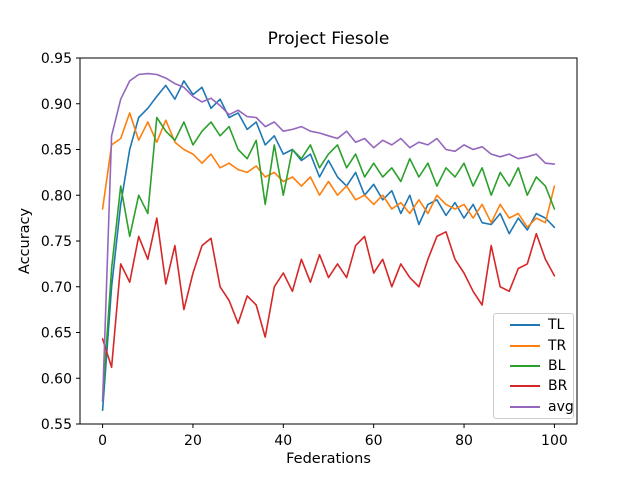 The width and height of the screenshot is (640, 480). What do you see at coordinates (374, 441) in the screenshot?
I see `x-tick-label: 60` at bounding box center [374, 441].